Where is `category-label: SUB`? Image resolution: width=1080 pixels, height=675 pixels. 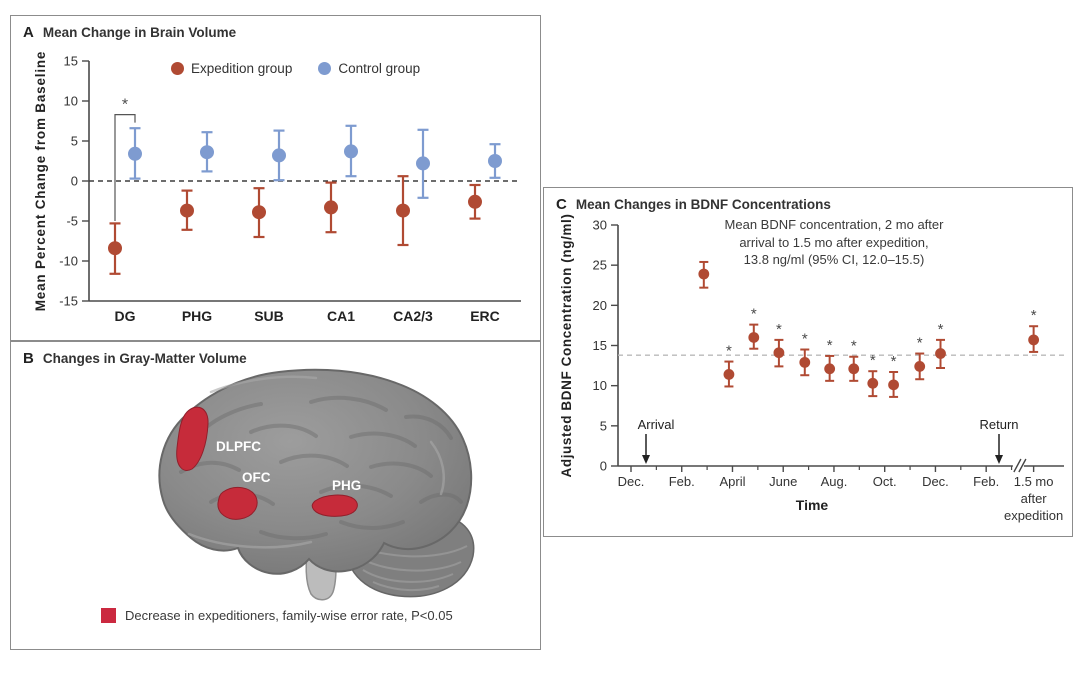 category-label: SUB is located at coordinates (269, 316).